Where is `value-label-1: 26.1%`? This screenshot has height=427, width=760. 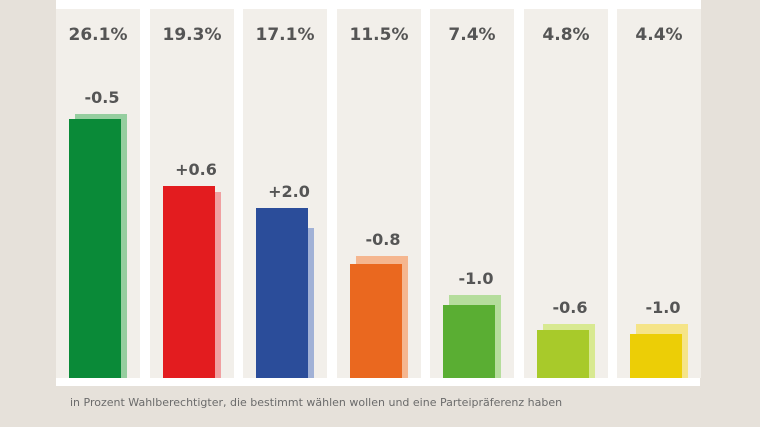
value-label-1: 26.1% is located at coordinates (98, 35).